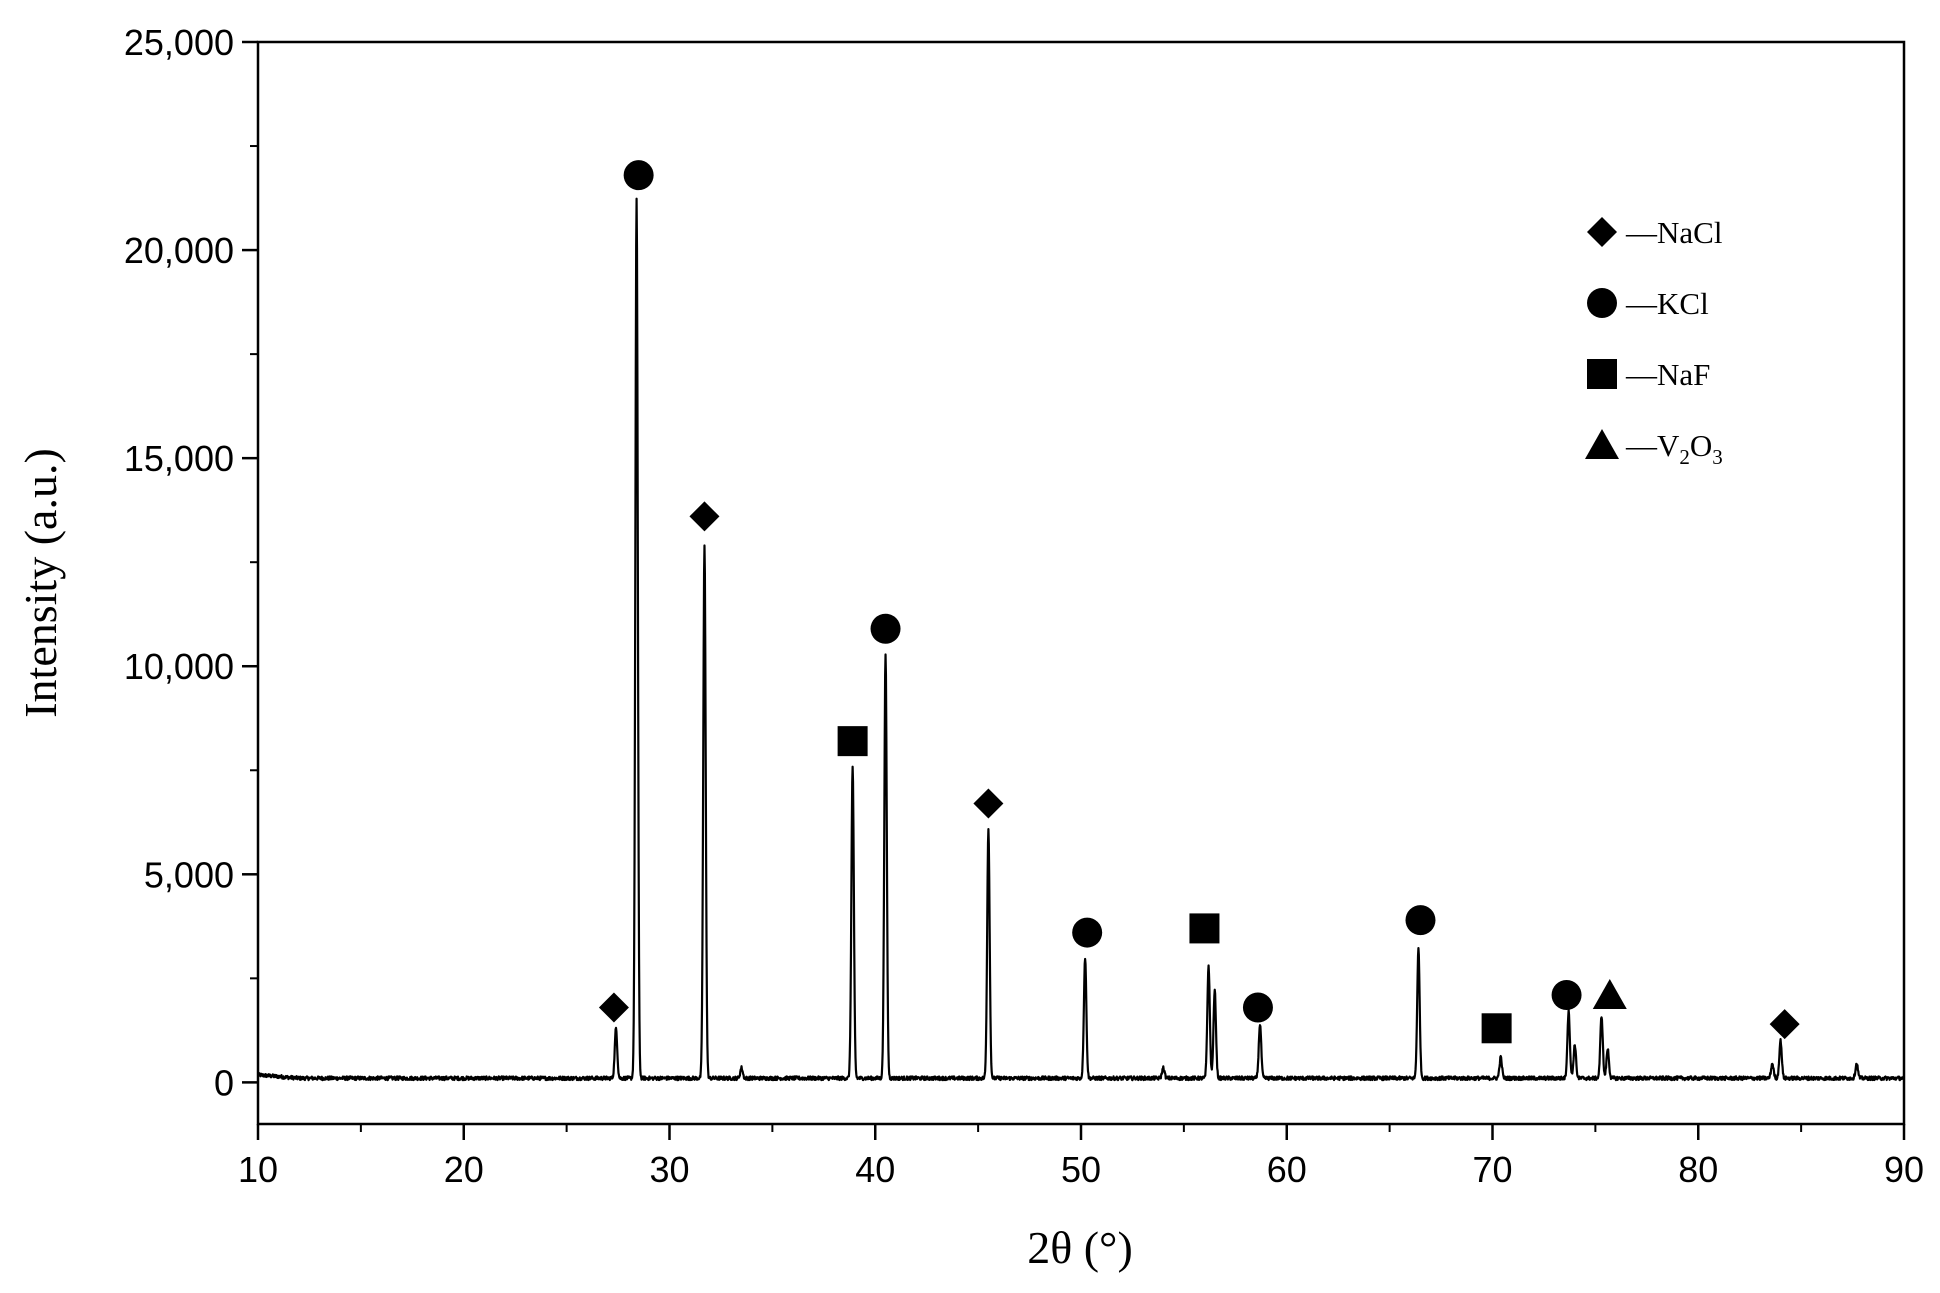 Image resolution: width=1940 pixels, height=1293 pixels. I want to click on y-tick-label: 20,000, so click(179, 250).